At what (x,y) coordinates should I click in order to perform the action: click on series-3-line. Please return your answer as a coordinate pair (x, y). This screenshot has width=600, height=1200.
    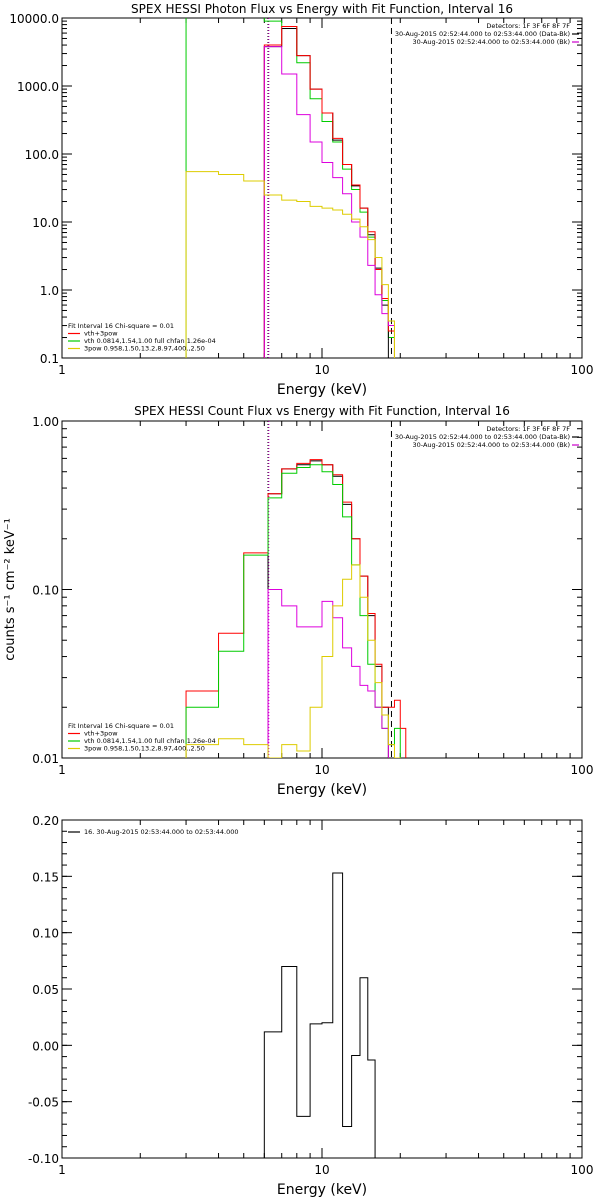
    Looking at the image, I should click on (329, 191).